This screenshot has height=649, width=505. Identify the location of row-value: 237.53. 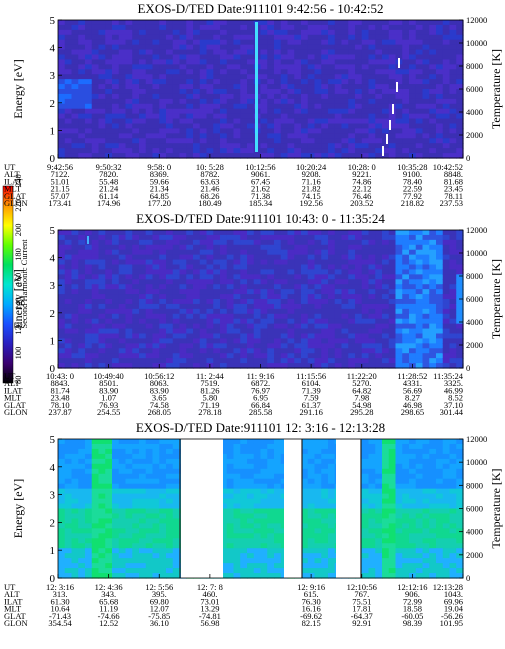
(451, 203).